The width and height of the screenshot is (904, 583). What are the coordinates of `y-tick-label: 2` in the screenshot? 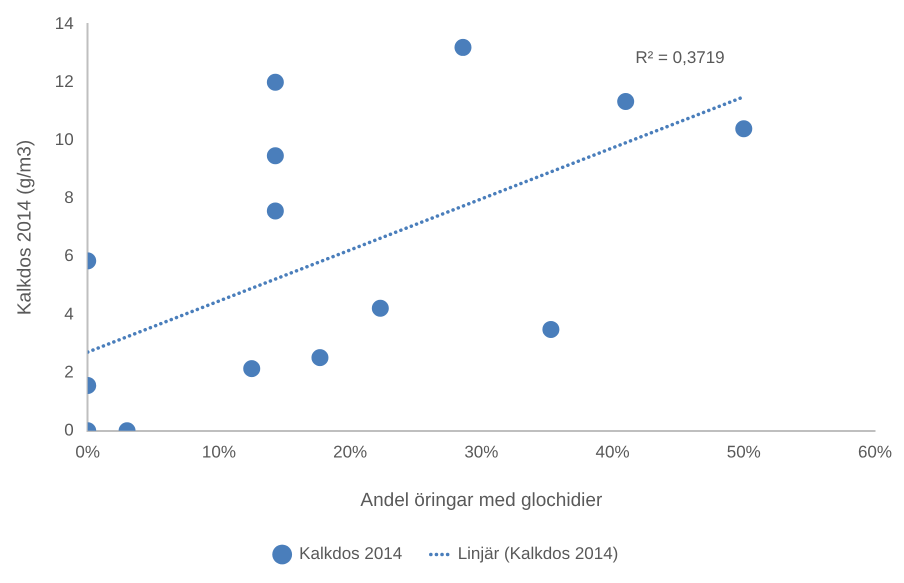 It's located at (69, 372).